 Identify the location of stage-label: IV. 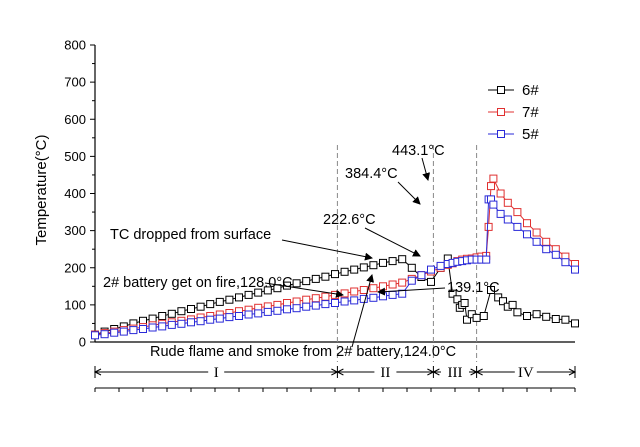
(526, 373).